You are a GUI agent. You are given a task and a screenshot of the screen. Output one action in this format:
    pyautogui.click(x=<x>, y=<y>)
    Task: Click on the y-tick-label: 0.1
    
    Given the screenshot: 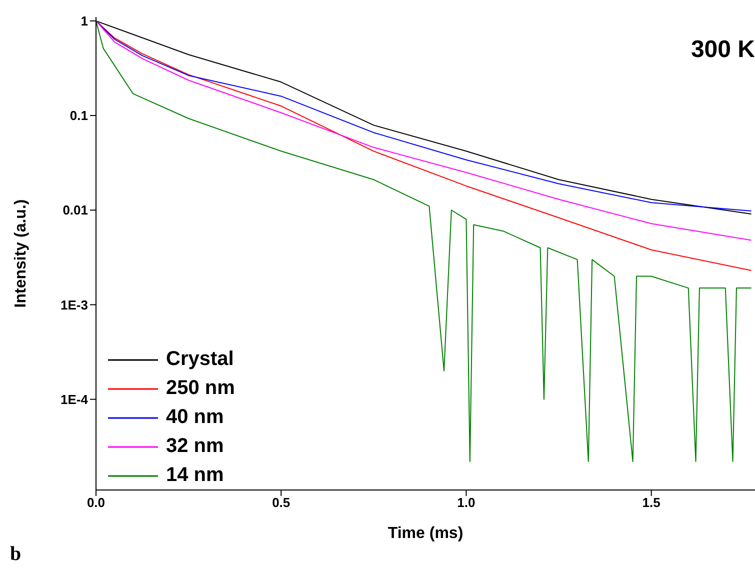 What is the action you would take?
    pyautogui.click(x=79, y=116)
    